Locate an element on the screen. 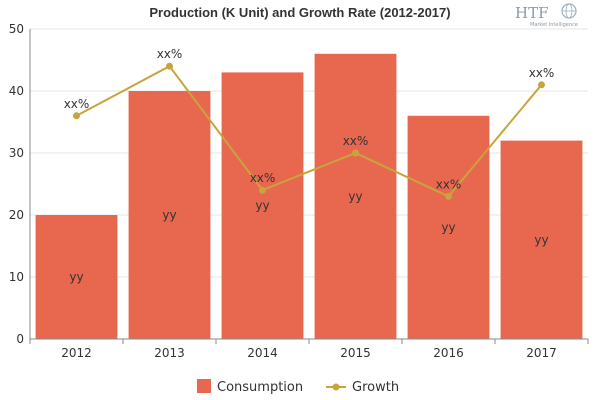 This screenshot has width=600, height=400. y-tick-label: 20 is located at coordinates (16, 215).